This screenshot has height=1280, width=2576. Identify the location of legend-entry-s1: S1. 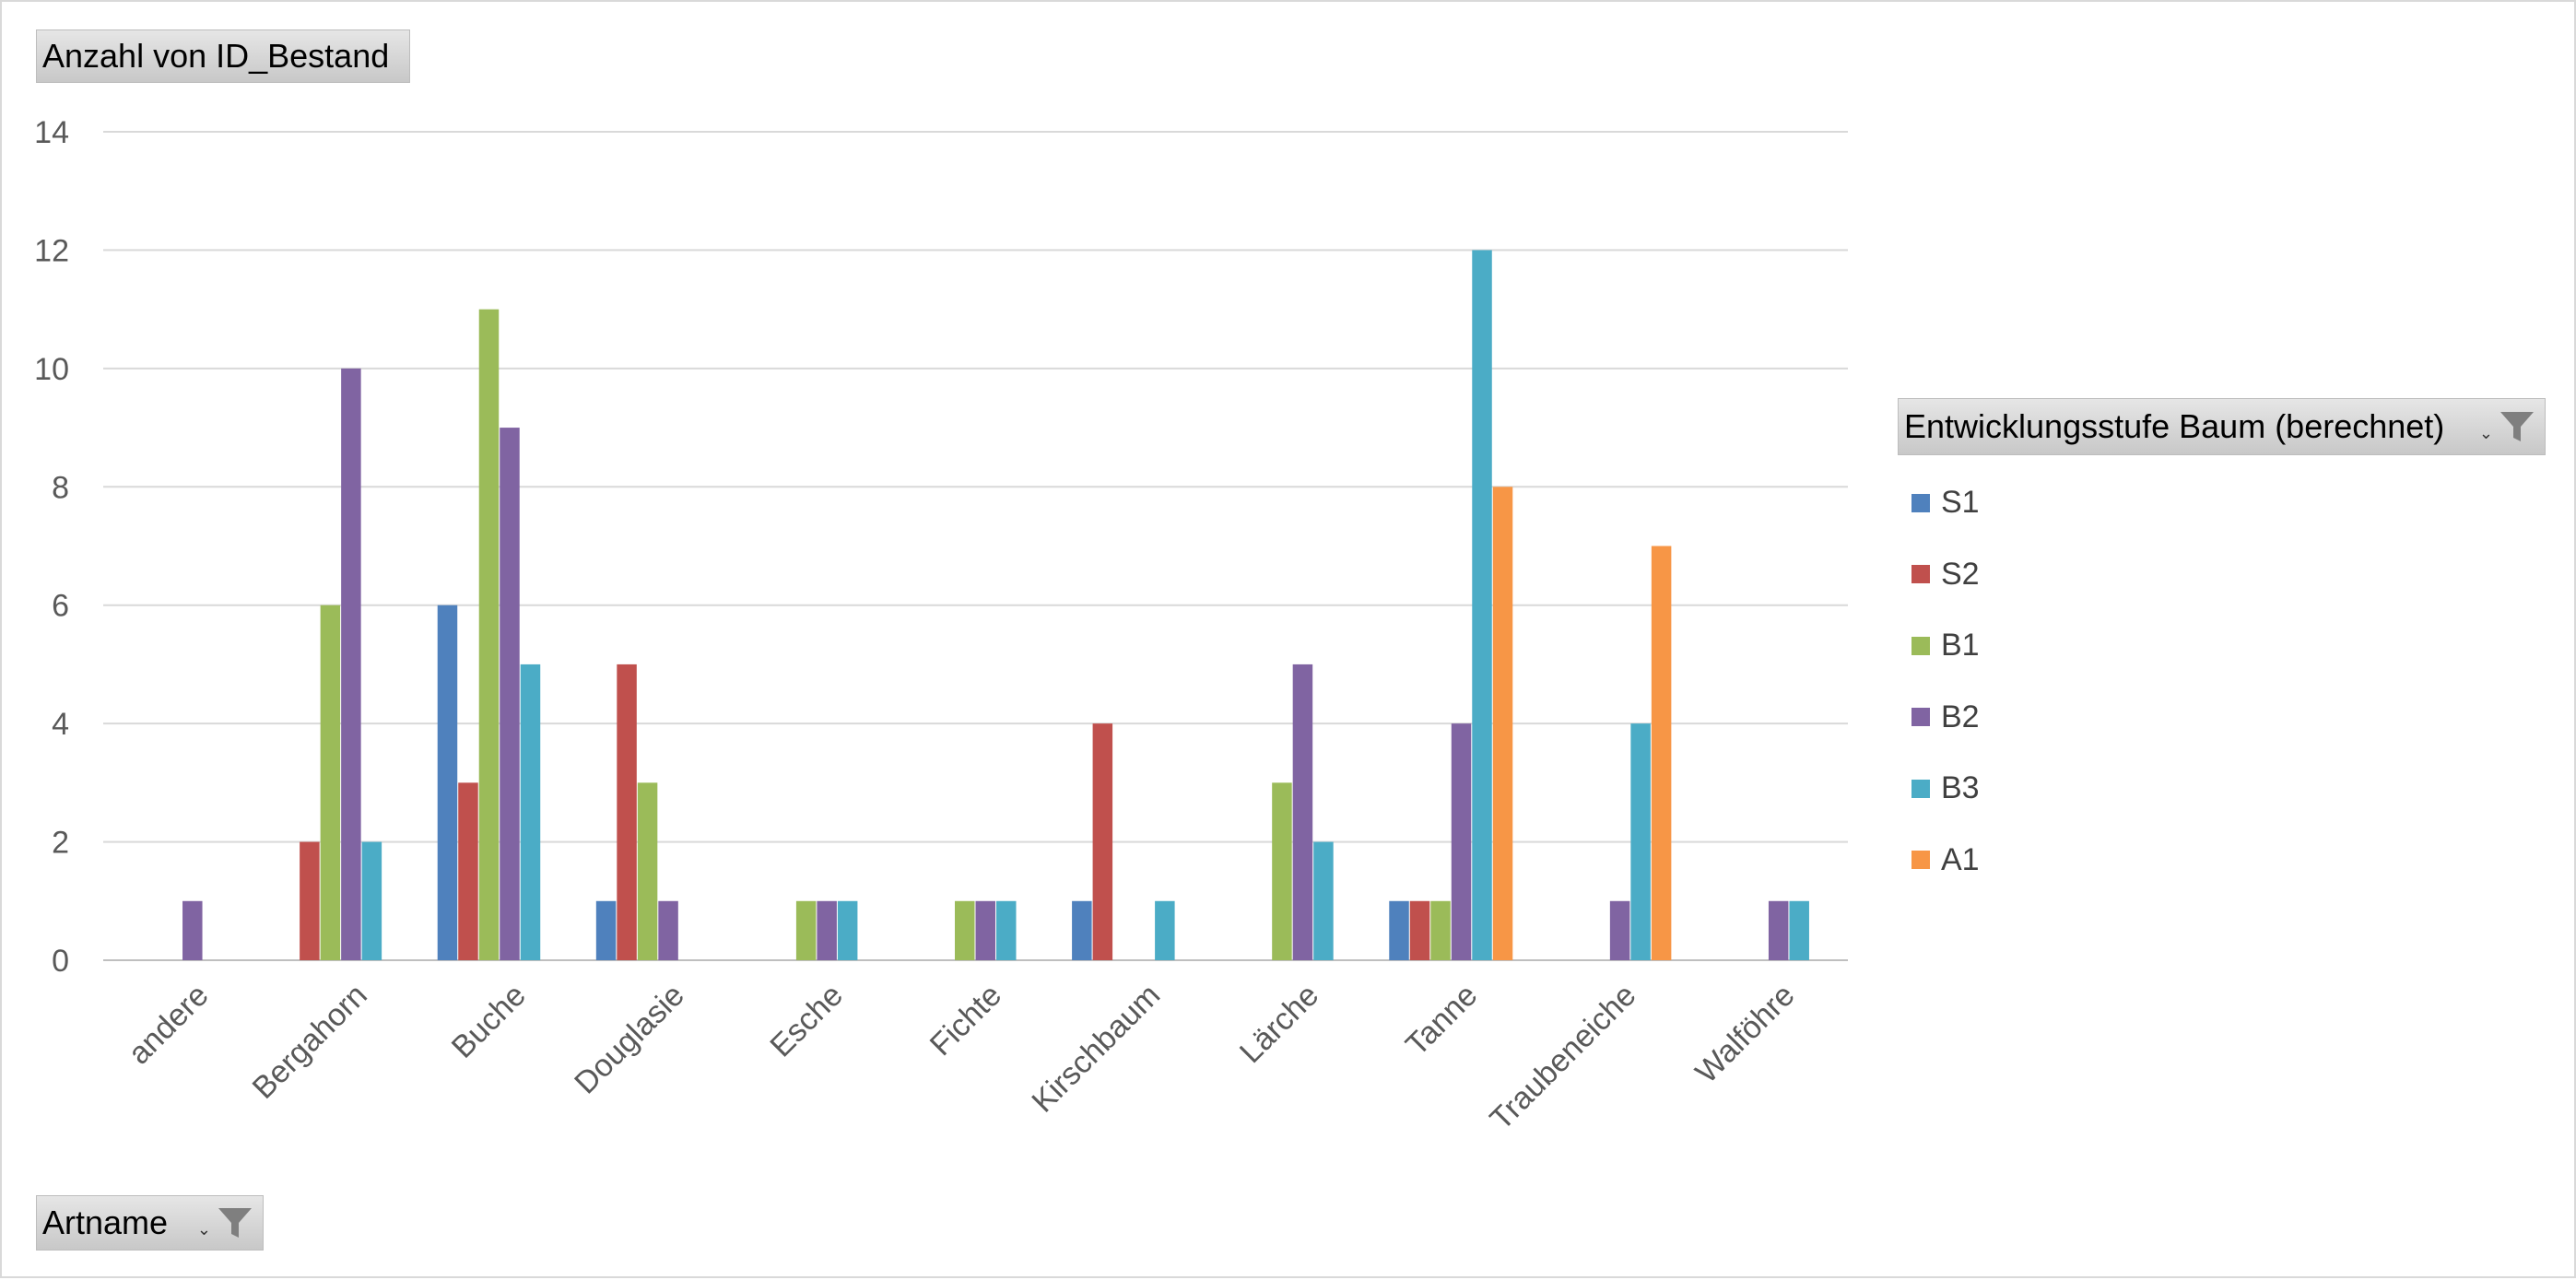
(1945, 503).